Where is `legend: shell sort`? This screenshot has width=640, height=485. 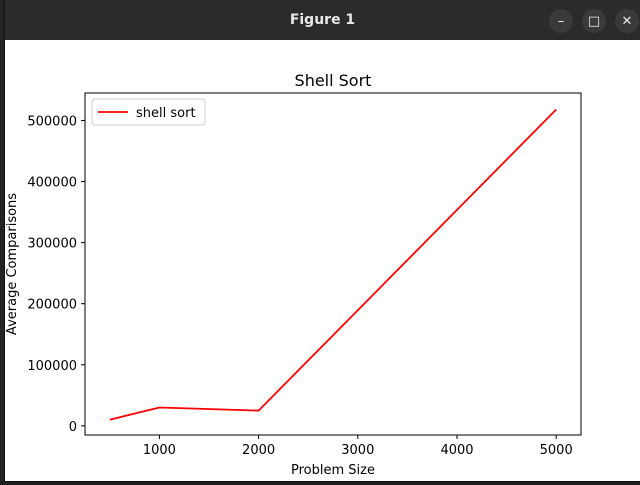 legend: shell sort is located at coordinates (148, 112).